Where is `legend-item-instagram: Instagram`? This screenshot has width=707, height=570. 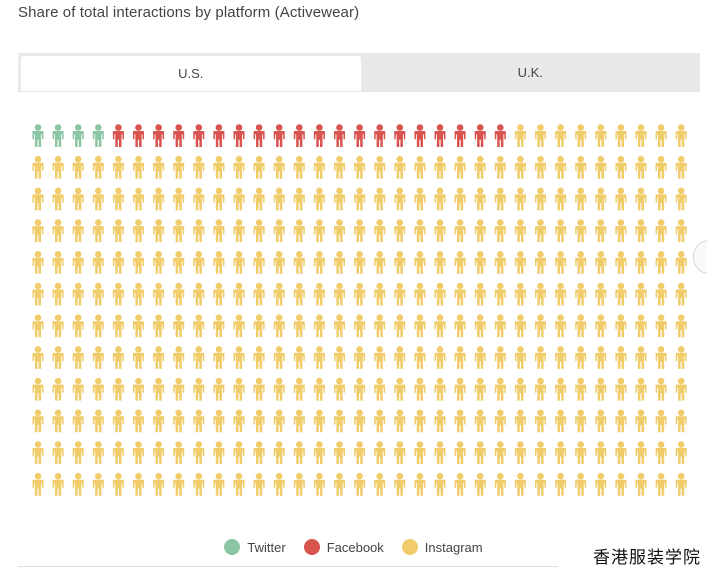
legend-item-instagram: Instagram is located at coordinates (442, 547).